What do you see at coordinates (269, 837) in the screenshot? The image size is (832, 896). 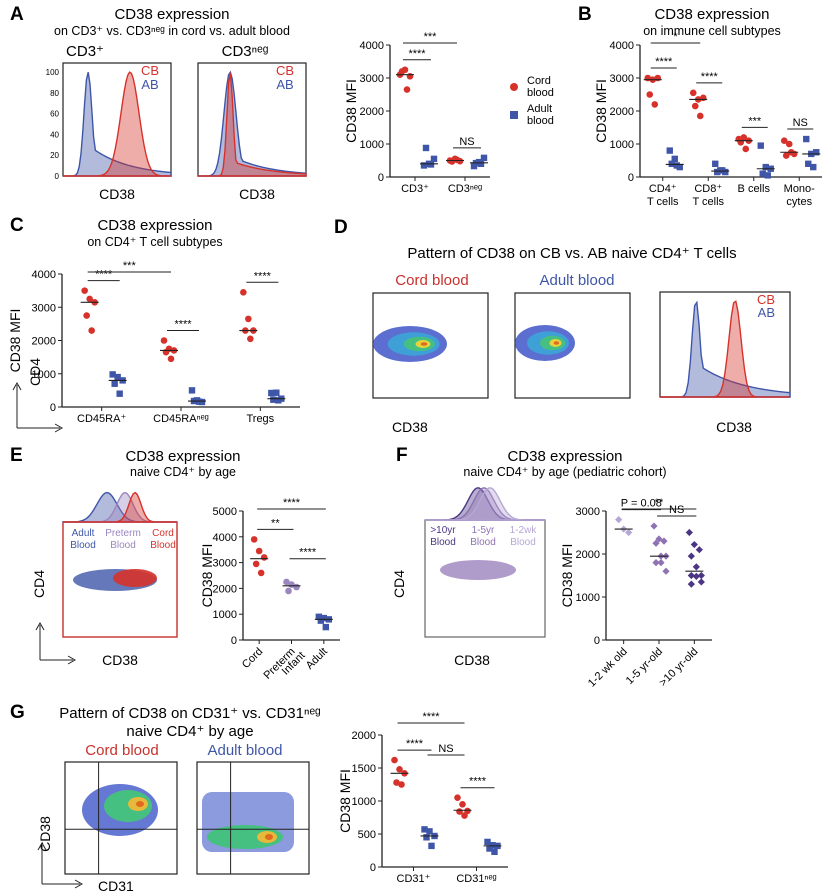 I see `flow-plot-g-adult-density` at bounding box center [269, 837].